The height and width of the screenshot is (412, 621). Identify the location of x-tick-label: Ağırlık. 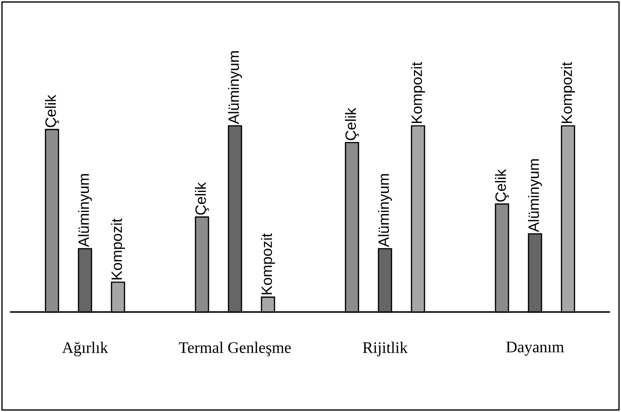
(85, 349).